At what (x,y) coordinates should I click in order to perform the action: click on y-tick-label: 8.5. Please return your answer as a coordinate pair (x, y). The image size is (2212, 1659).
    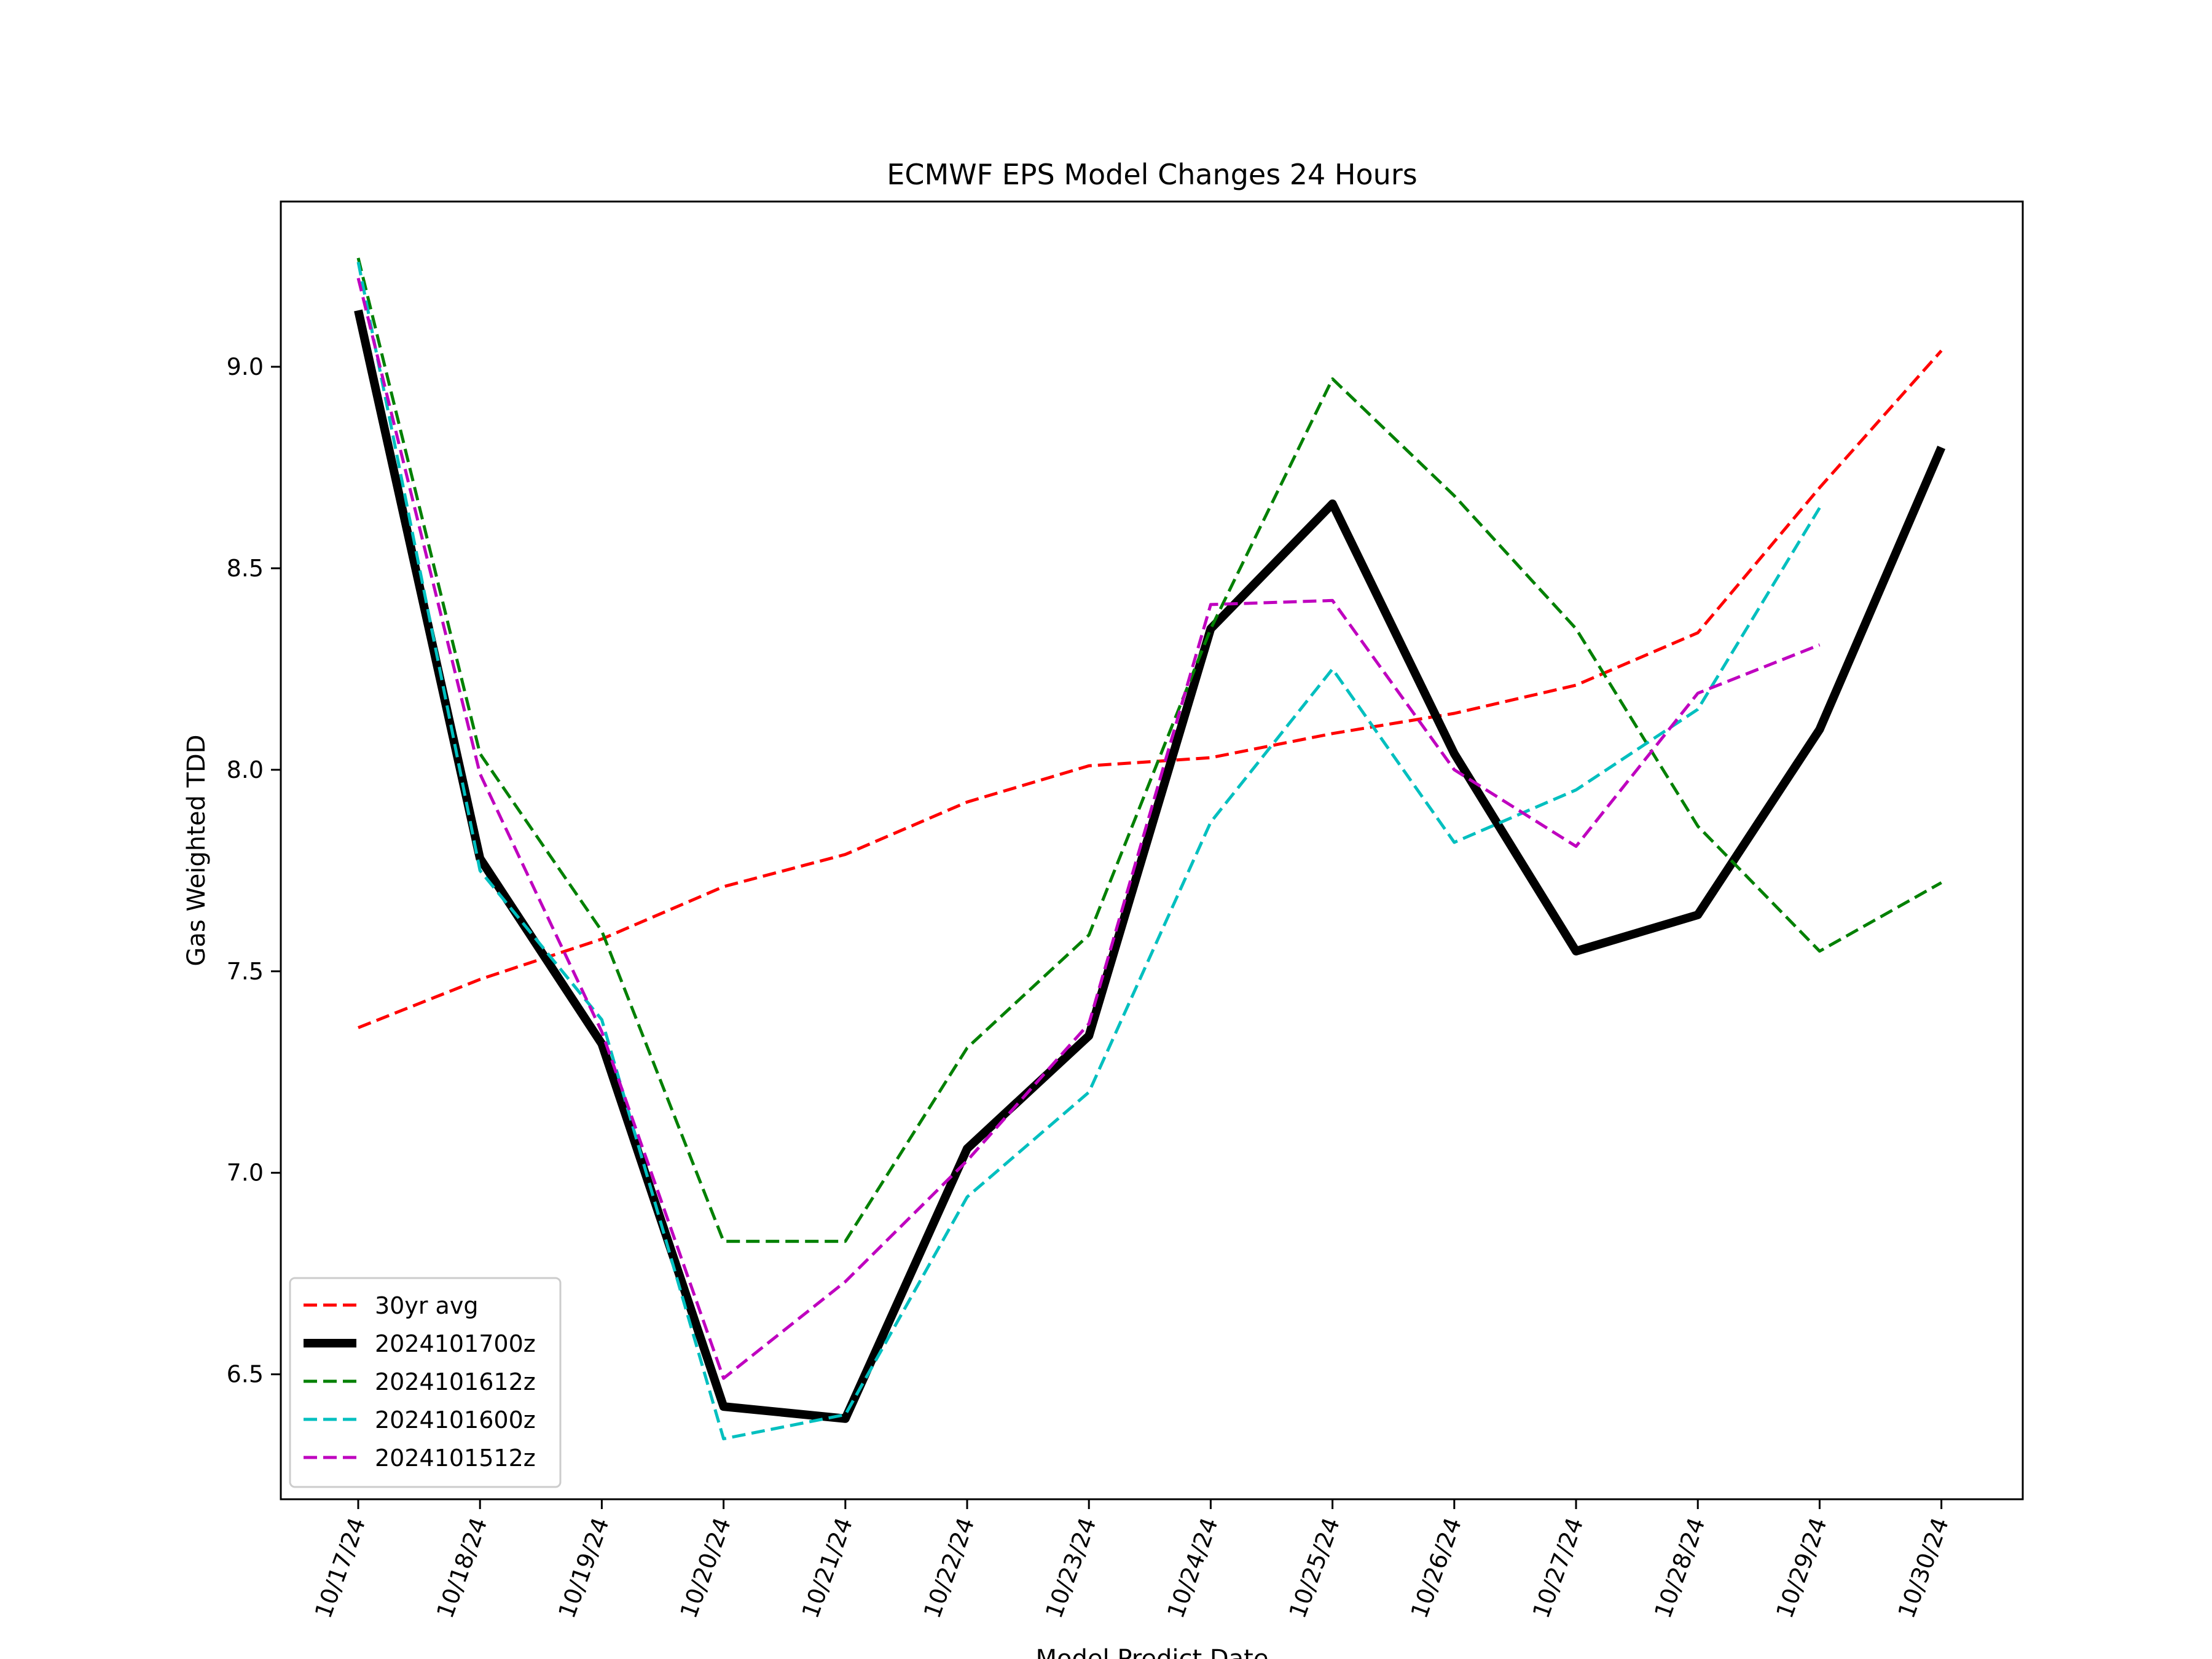
    Looking at the image, I should click on (245, 568).